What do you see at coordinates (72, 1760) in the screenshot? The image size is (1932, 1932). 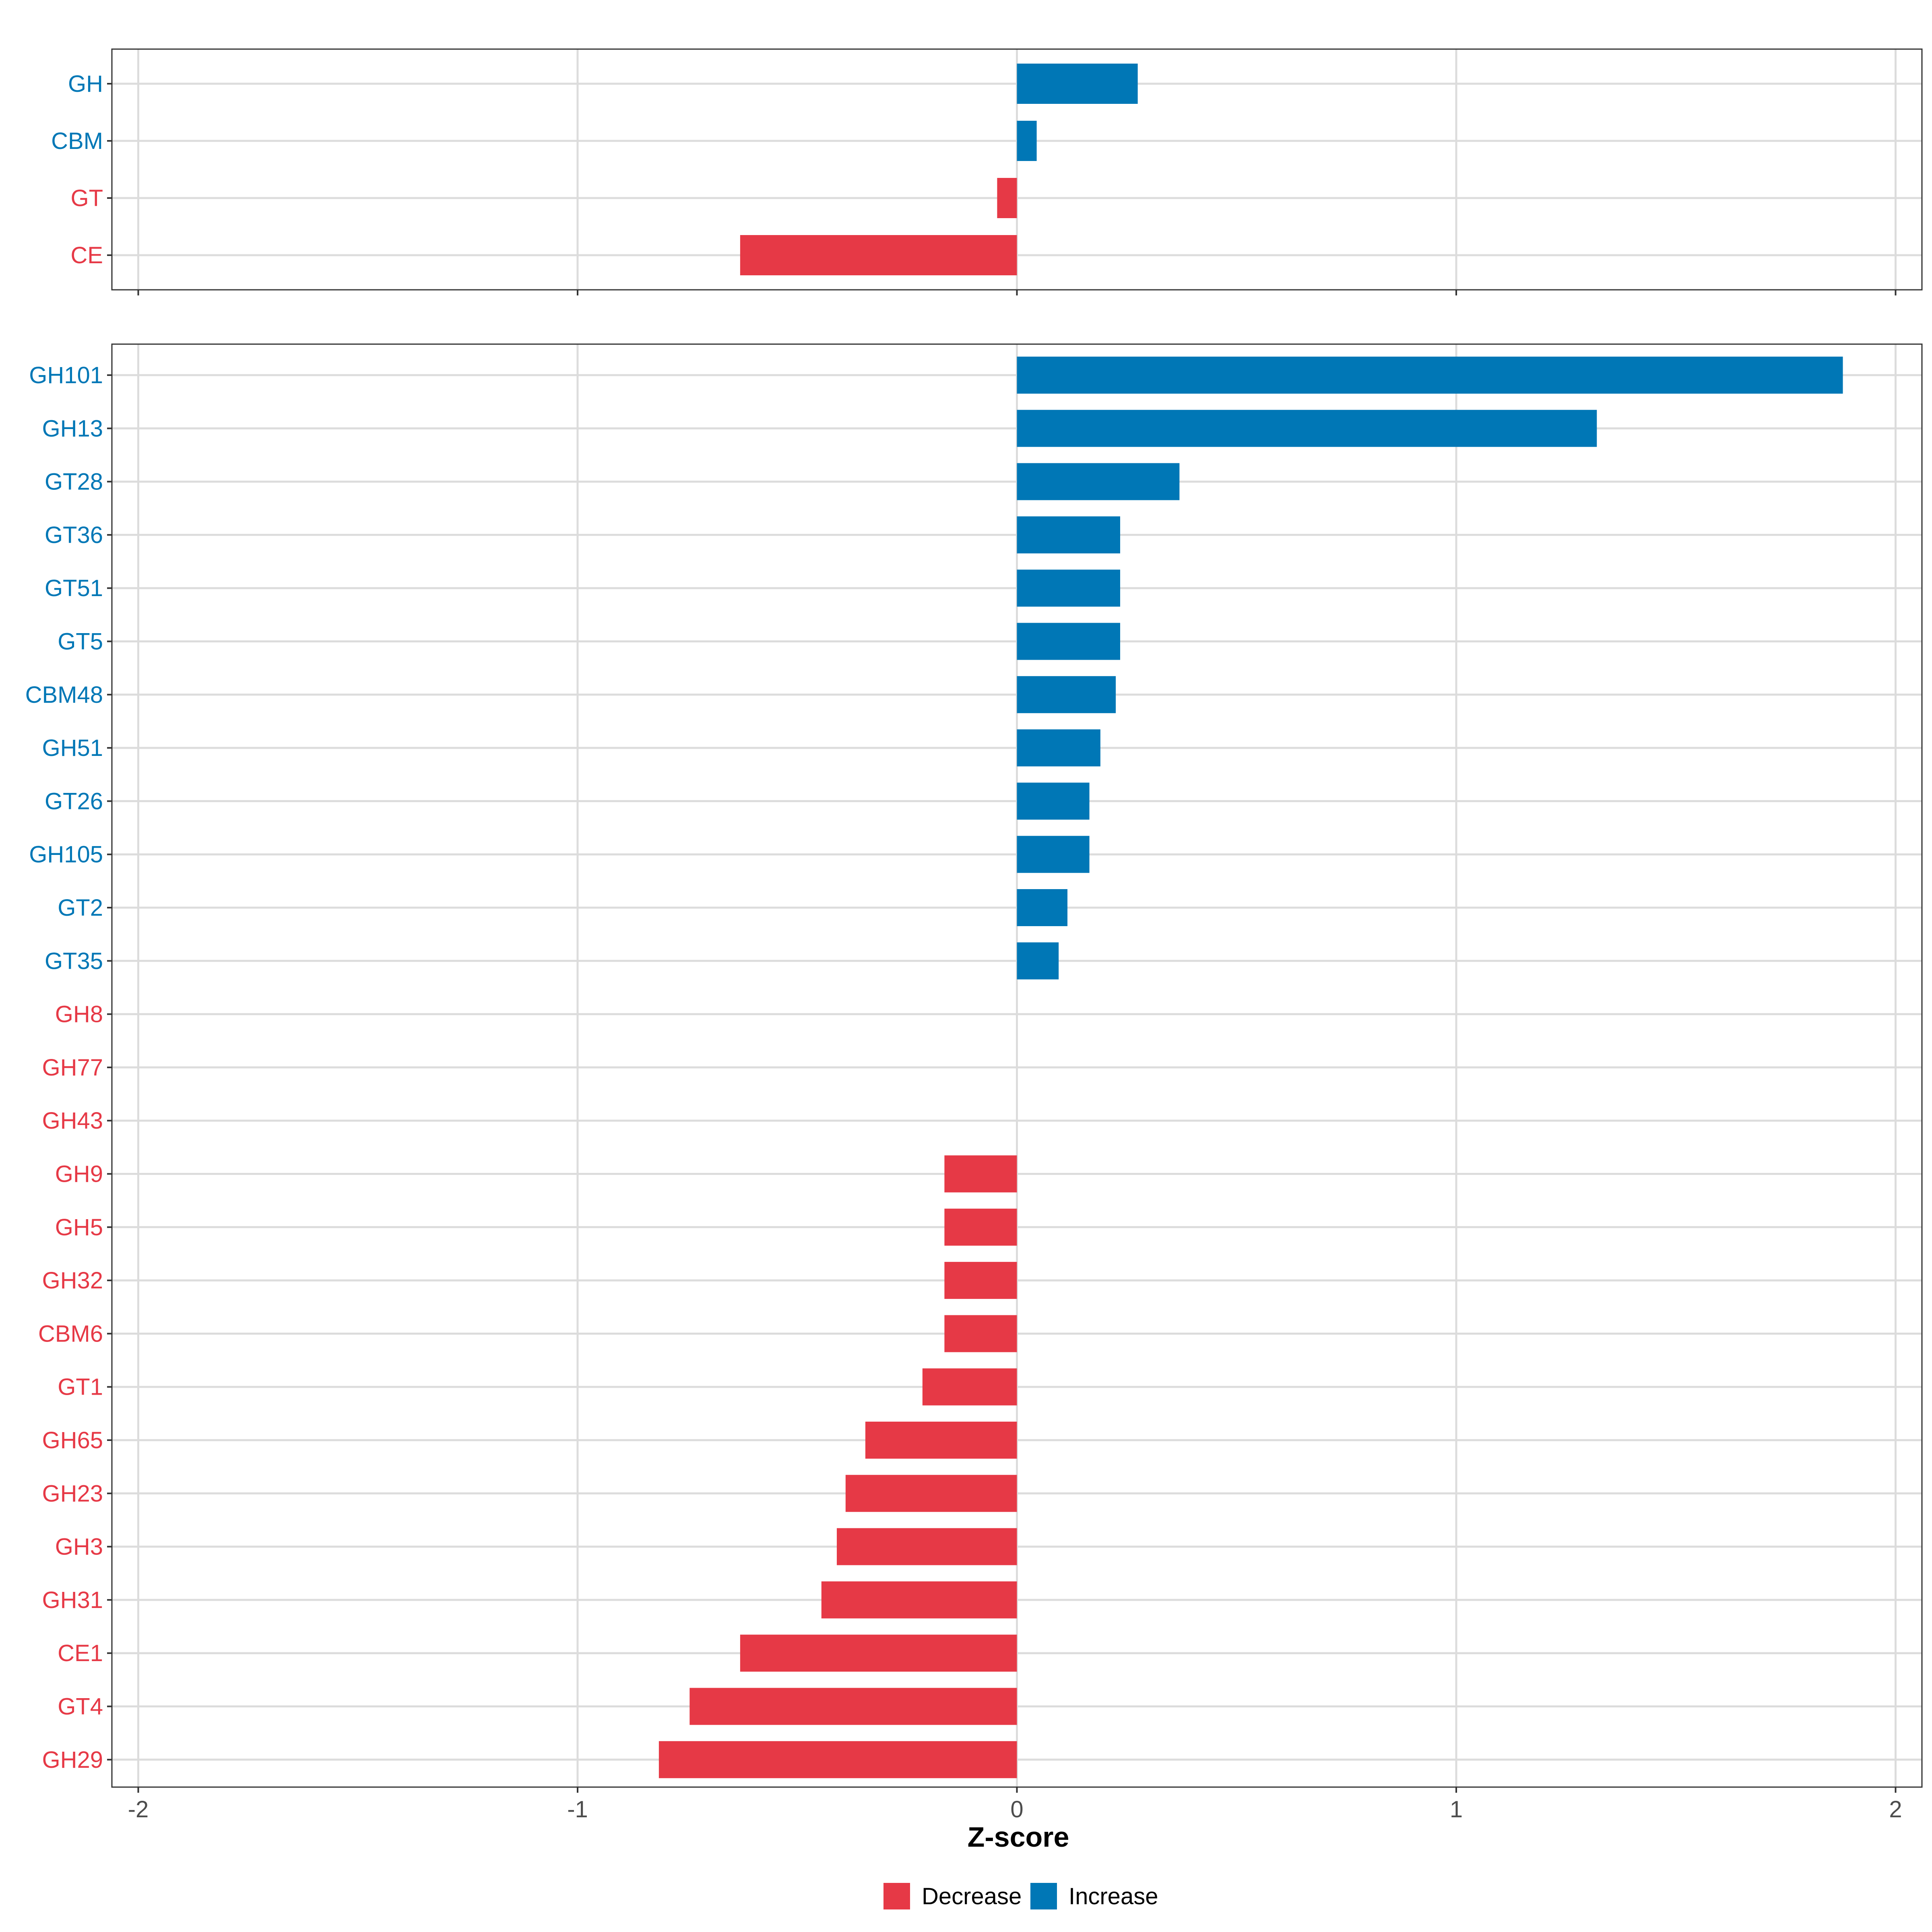 I see `category-label-gh29: GH29` at bounding box center [72, 1760].